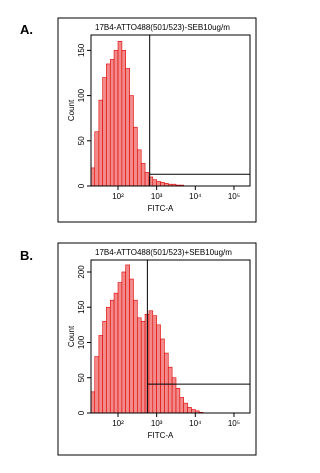 Image resolution: width=320 pixels, height=473 pixels. Describe the element at coordinates (26, 29) in the screenshot. I see `panel-label: A.` at that location.